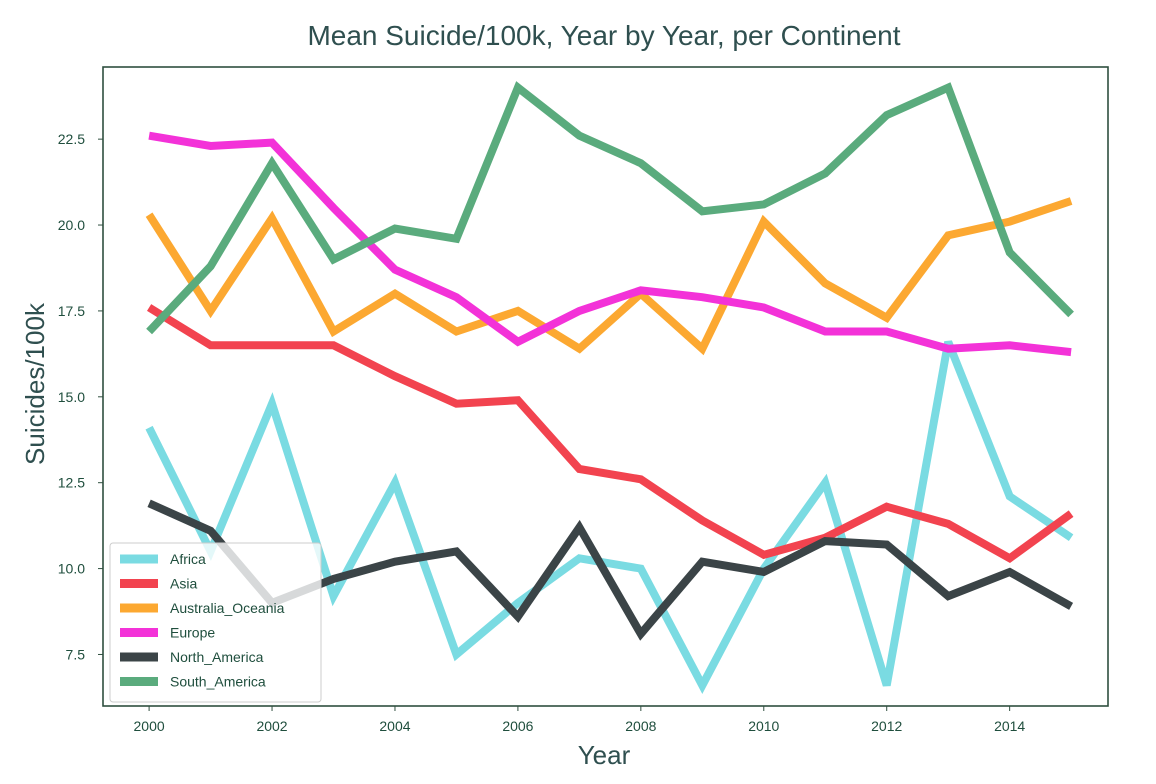 The height and width of the screenshot is (784, 1156). What do you see at coordinates (217, 657) in the screenshot?
I see `legend-label: North_America` at bounding box center [217, 657].